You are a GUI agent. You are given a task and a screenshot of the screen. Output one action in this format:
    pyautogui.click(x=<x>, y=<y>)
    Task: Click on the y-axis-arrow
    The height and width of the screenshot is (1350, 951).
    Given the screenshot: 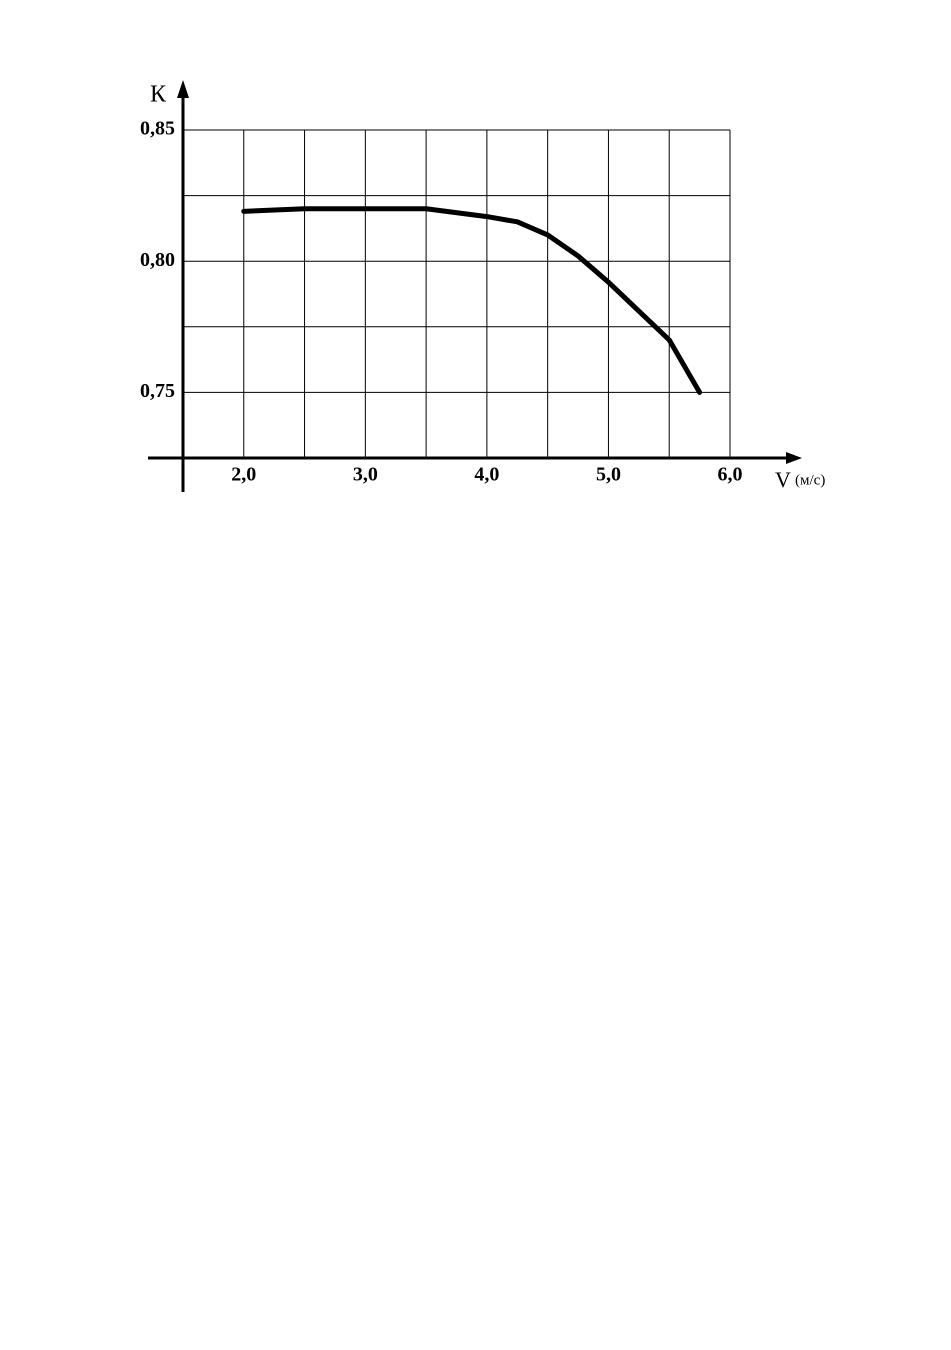 What is the action you would take?
    pyautogui.click(x=183, y=89)
    